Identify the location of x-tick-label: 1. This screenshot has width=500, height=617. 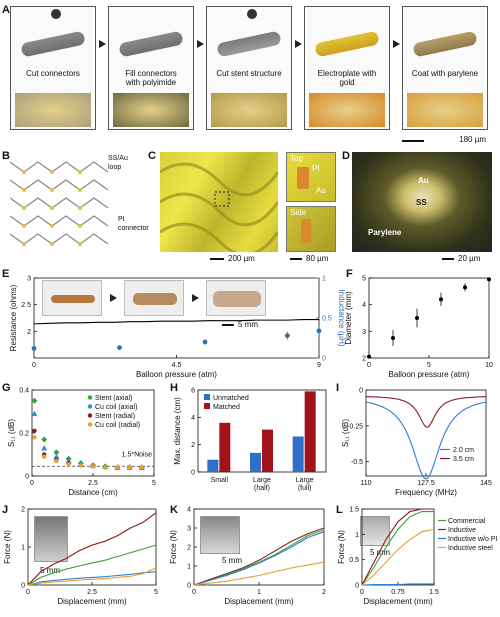
(259, 592).